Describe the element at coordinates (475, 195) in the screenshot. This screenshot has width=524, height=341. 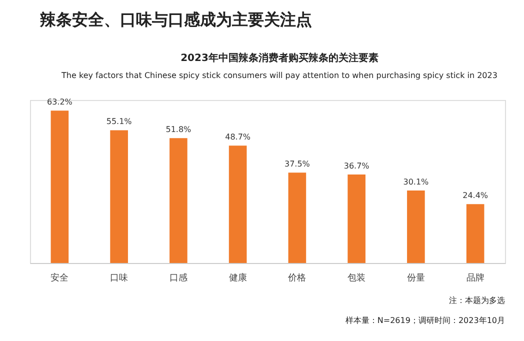
I see `data-label: 24.4%` at that location.